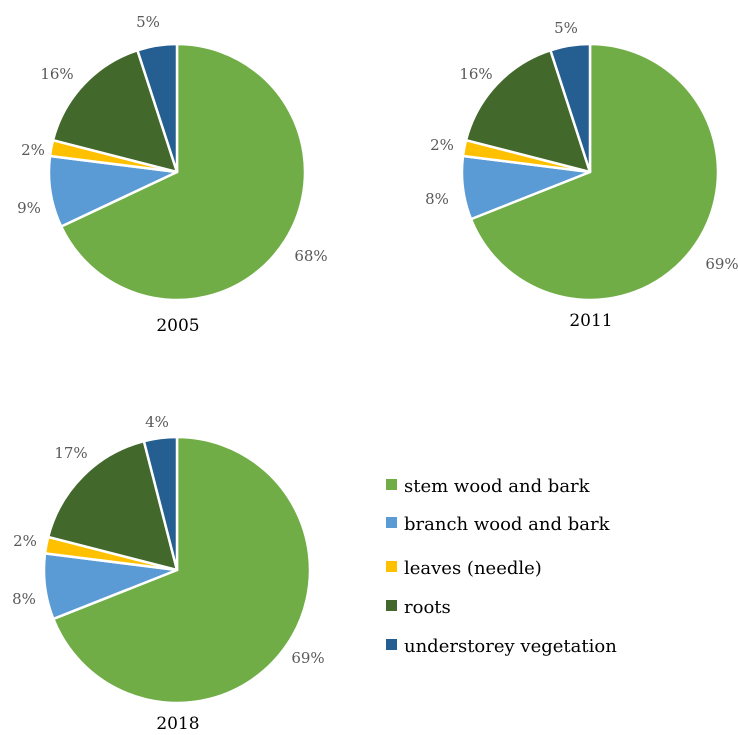  I want to click on pie-slice-2005-stem-wood, so click(183, 172).